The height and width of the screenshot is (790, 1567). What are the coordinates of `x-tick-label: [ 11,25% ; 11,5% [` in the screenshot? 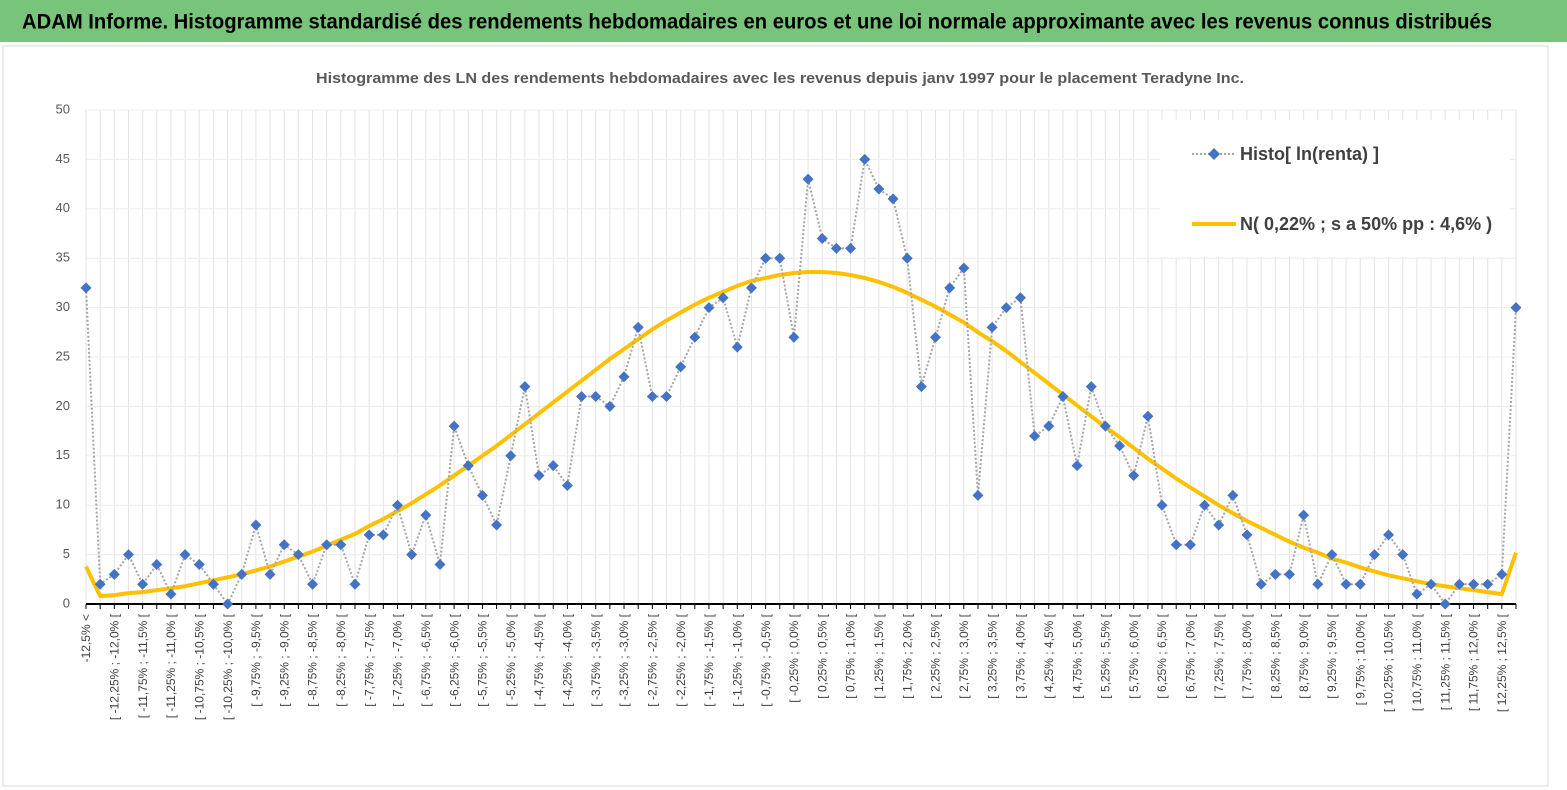 It's located at (1445, 661).